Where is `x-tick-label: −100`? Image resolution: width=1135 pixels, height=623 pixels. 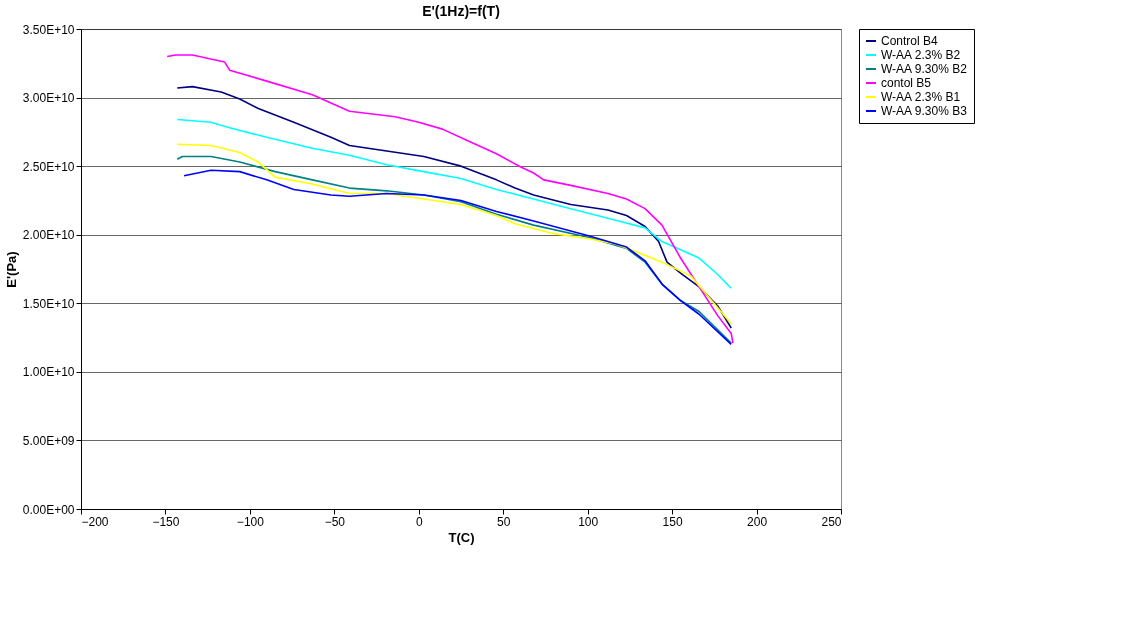 x-tick-label: −100 is located at coordinates (250, 521).